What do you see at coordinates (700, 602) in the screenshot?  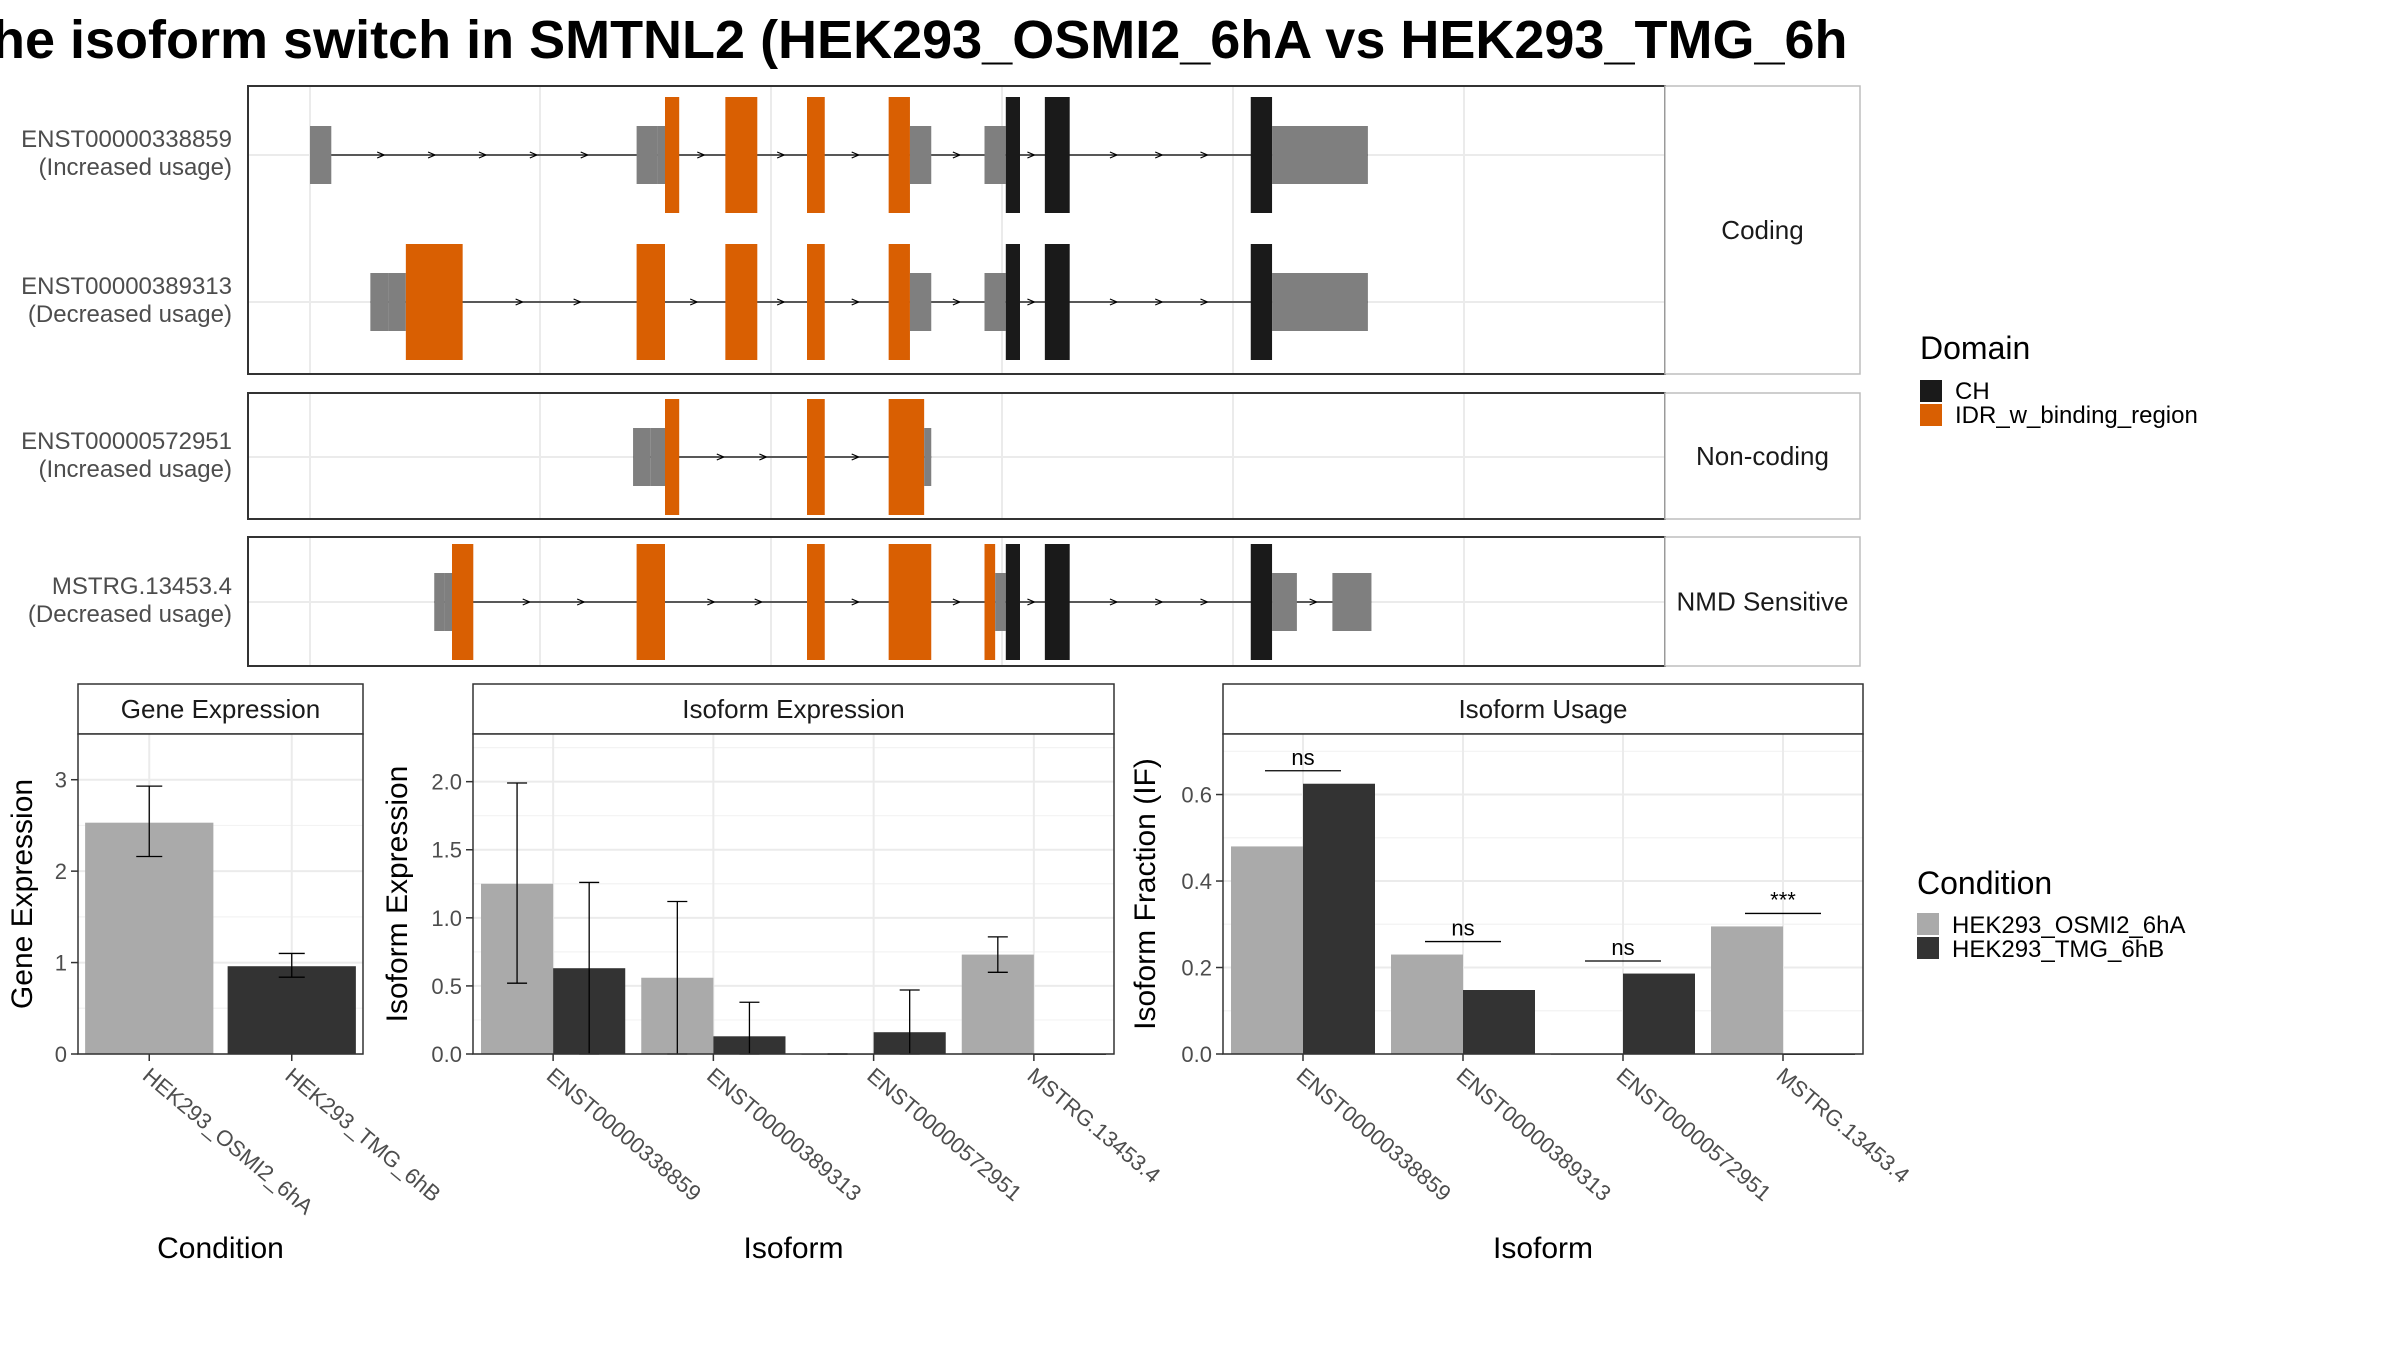 I see `transcript-MSTRG.13453.4: MSTRG.13453.4(Decreased usage)` at bounding box center [700, 602].